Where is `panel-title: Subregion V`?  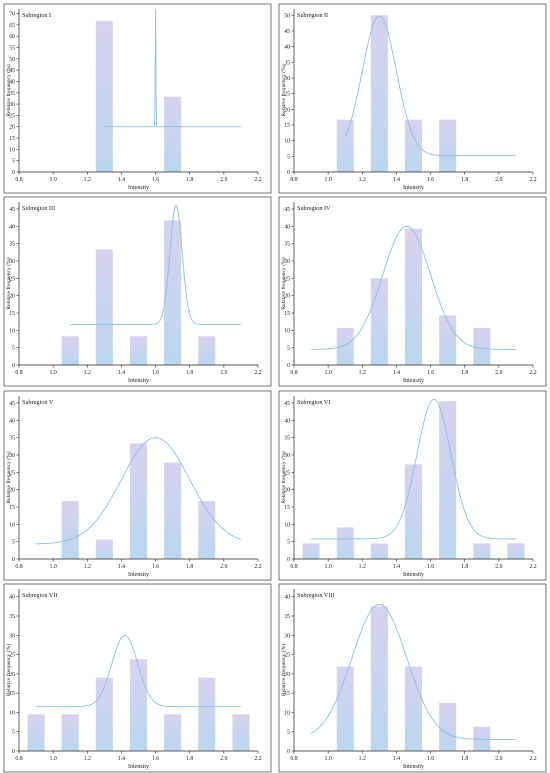 panel-title: Subregion V is located at coordinates (38, 402).